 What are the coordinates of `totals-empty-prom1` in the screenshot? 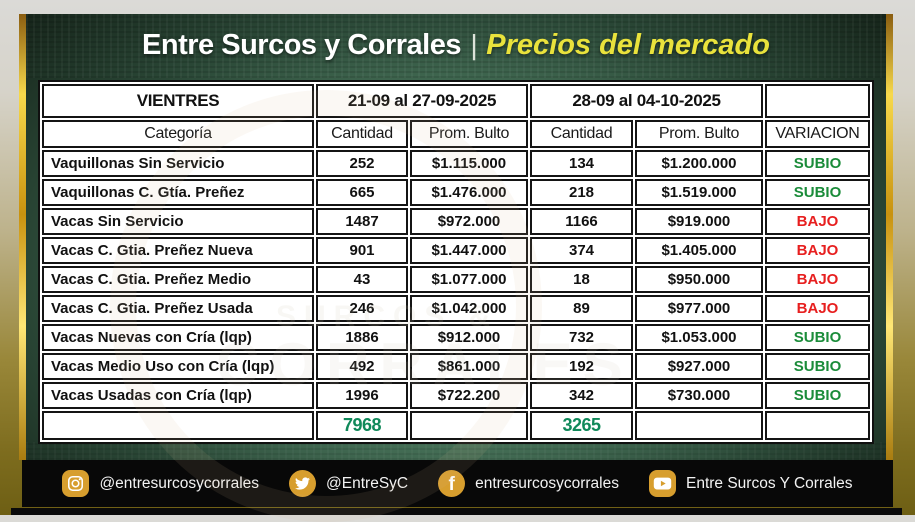 It's located at (469, 425).